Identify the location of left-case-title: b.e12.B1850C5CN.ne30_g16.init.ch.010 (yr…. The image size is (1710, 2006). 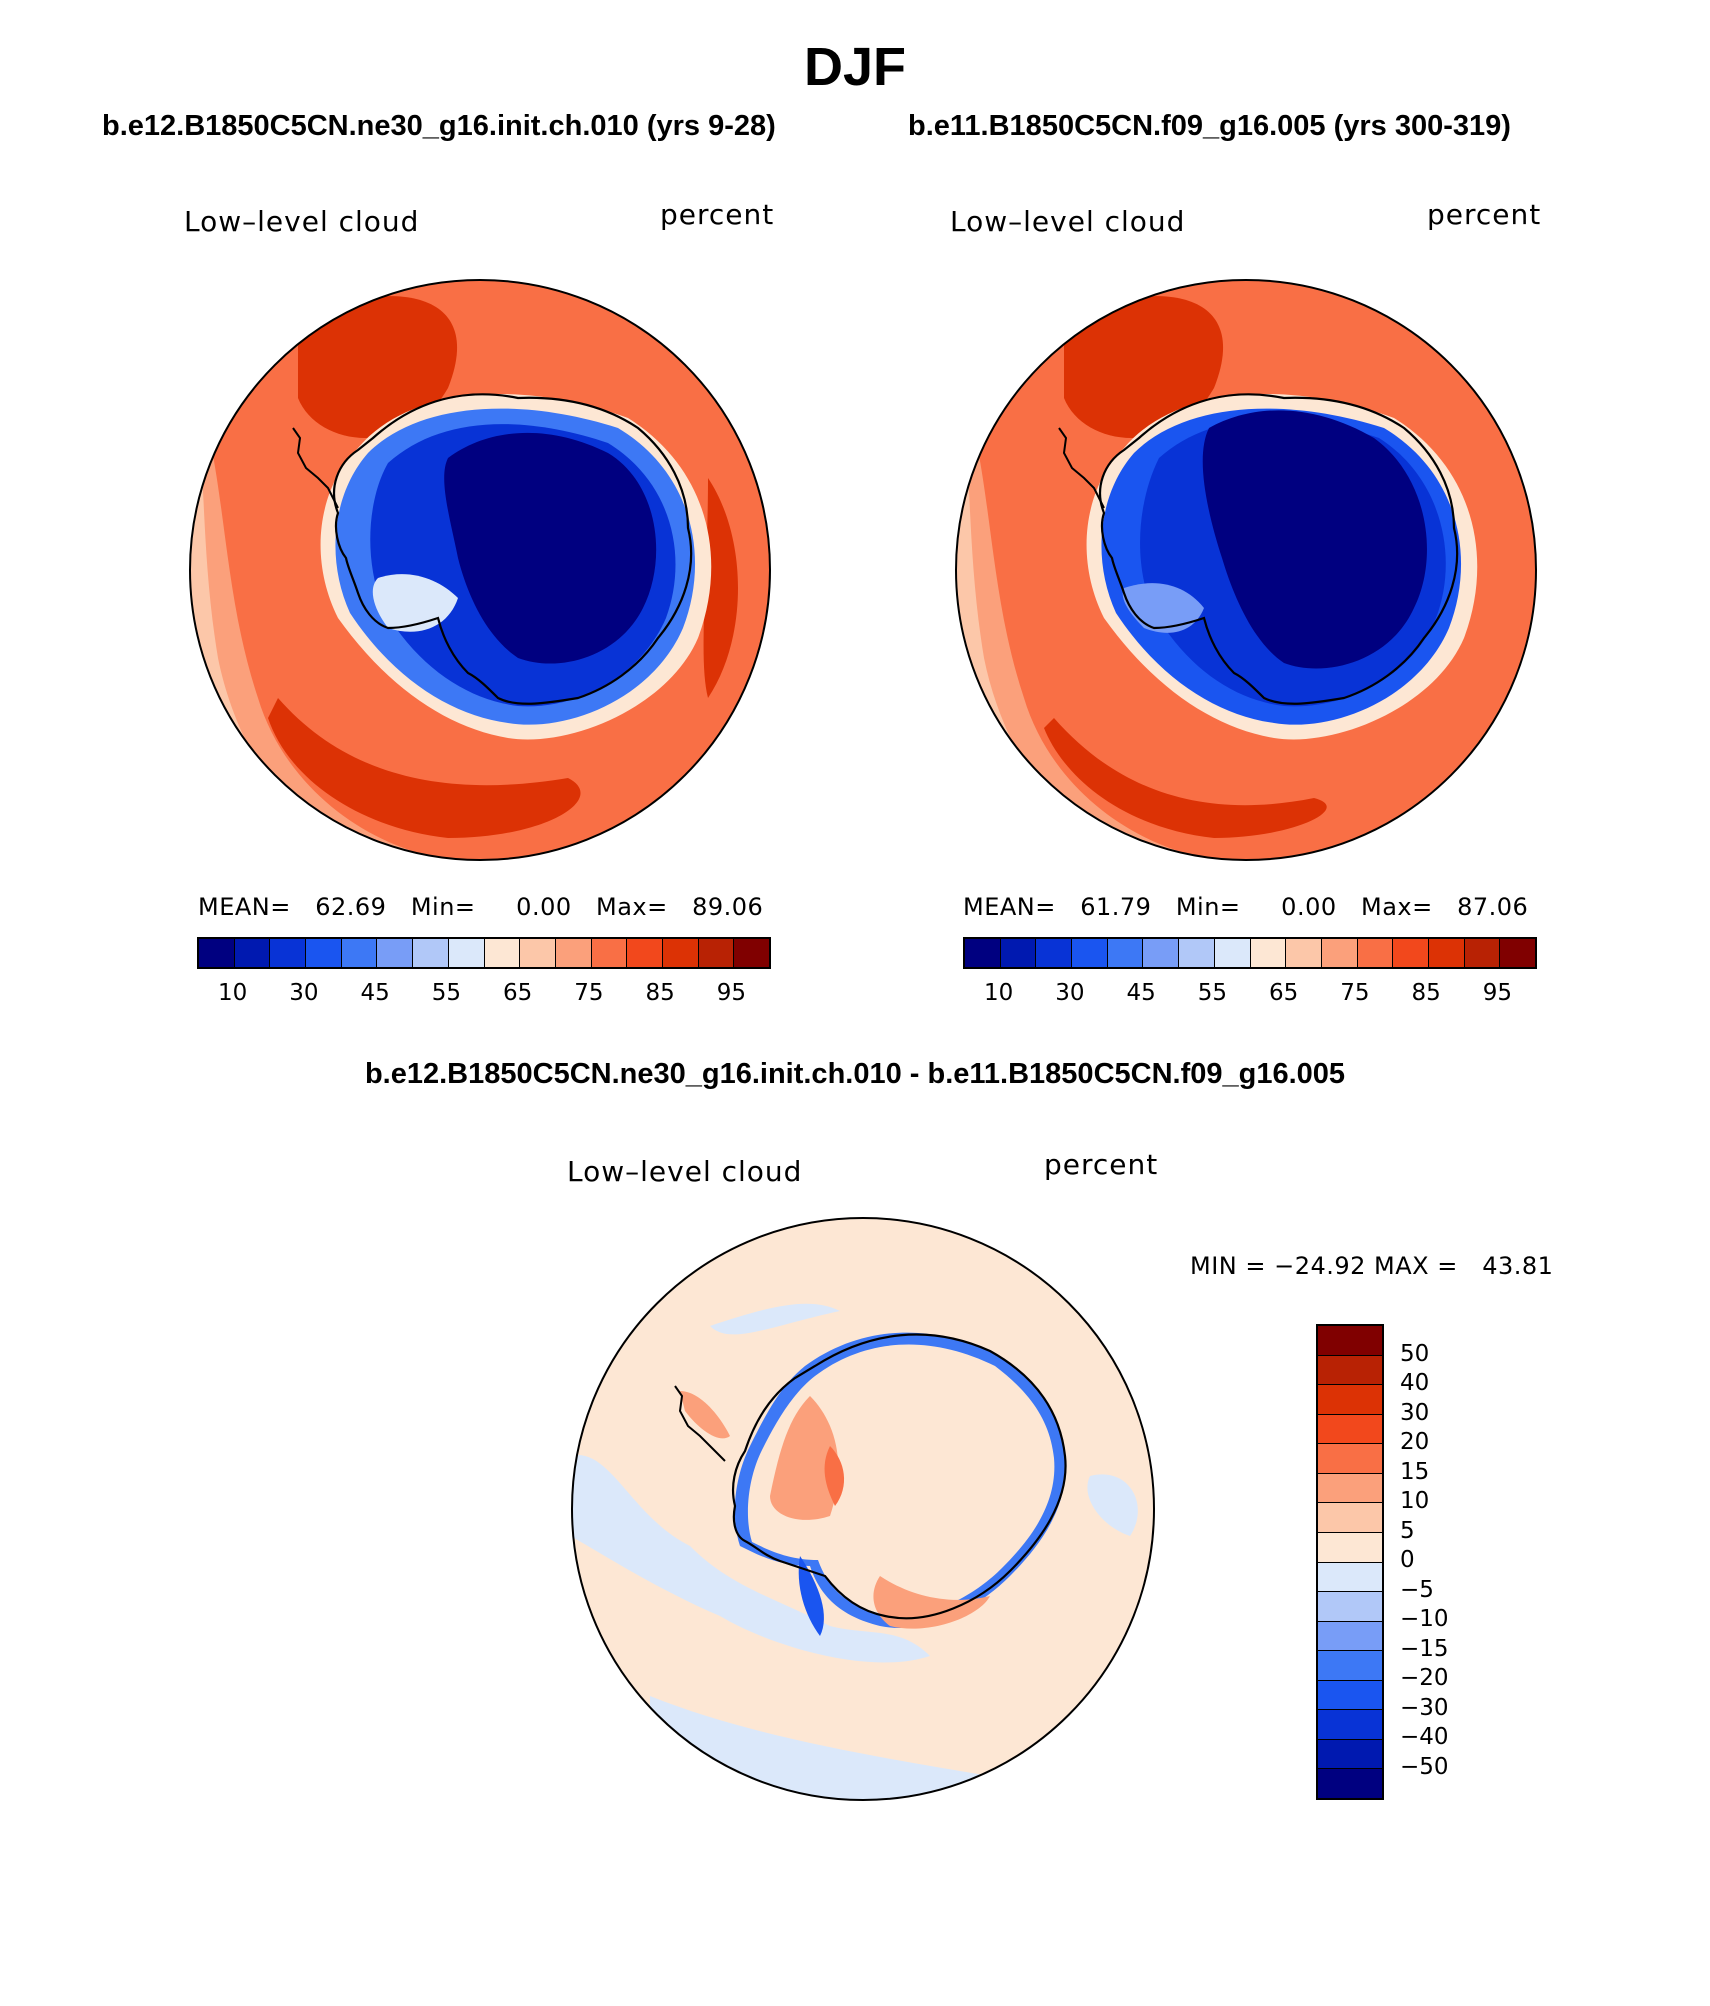
(439, 126).